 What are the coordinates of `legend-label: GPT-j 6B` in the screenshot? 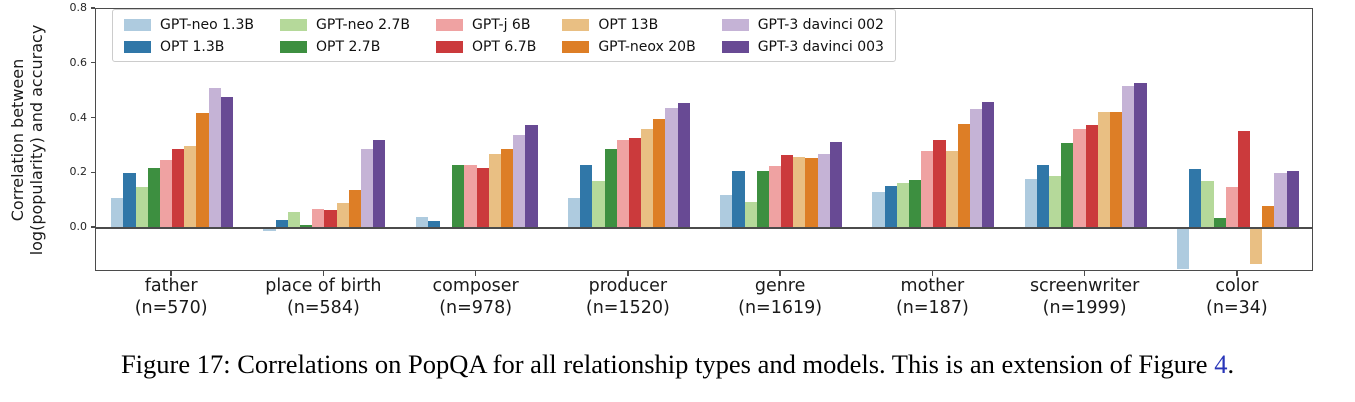 It's located at (501, 24).